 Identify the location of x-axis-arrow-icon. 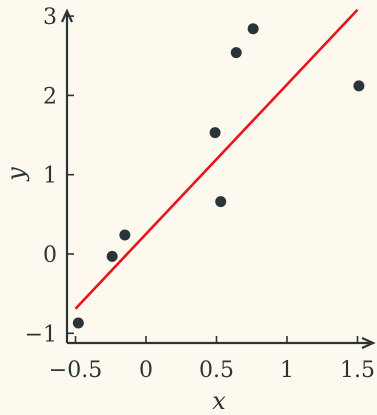
(368, 343).